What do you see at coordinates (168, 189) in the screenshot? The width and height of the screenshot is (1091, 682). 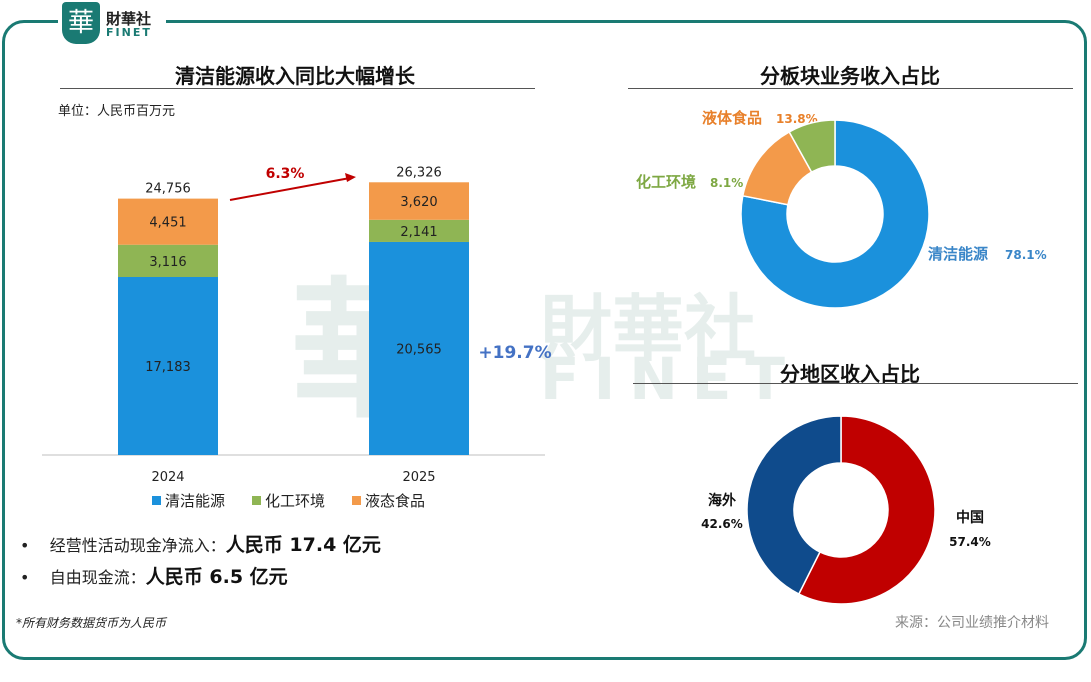 I see `bar-total-label: 24,756` at bounding box center [168, 189].